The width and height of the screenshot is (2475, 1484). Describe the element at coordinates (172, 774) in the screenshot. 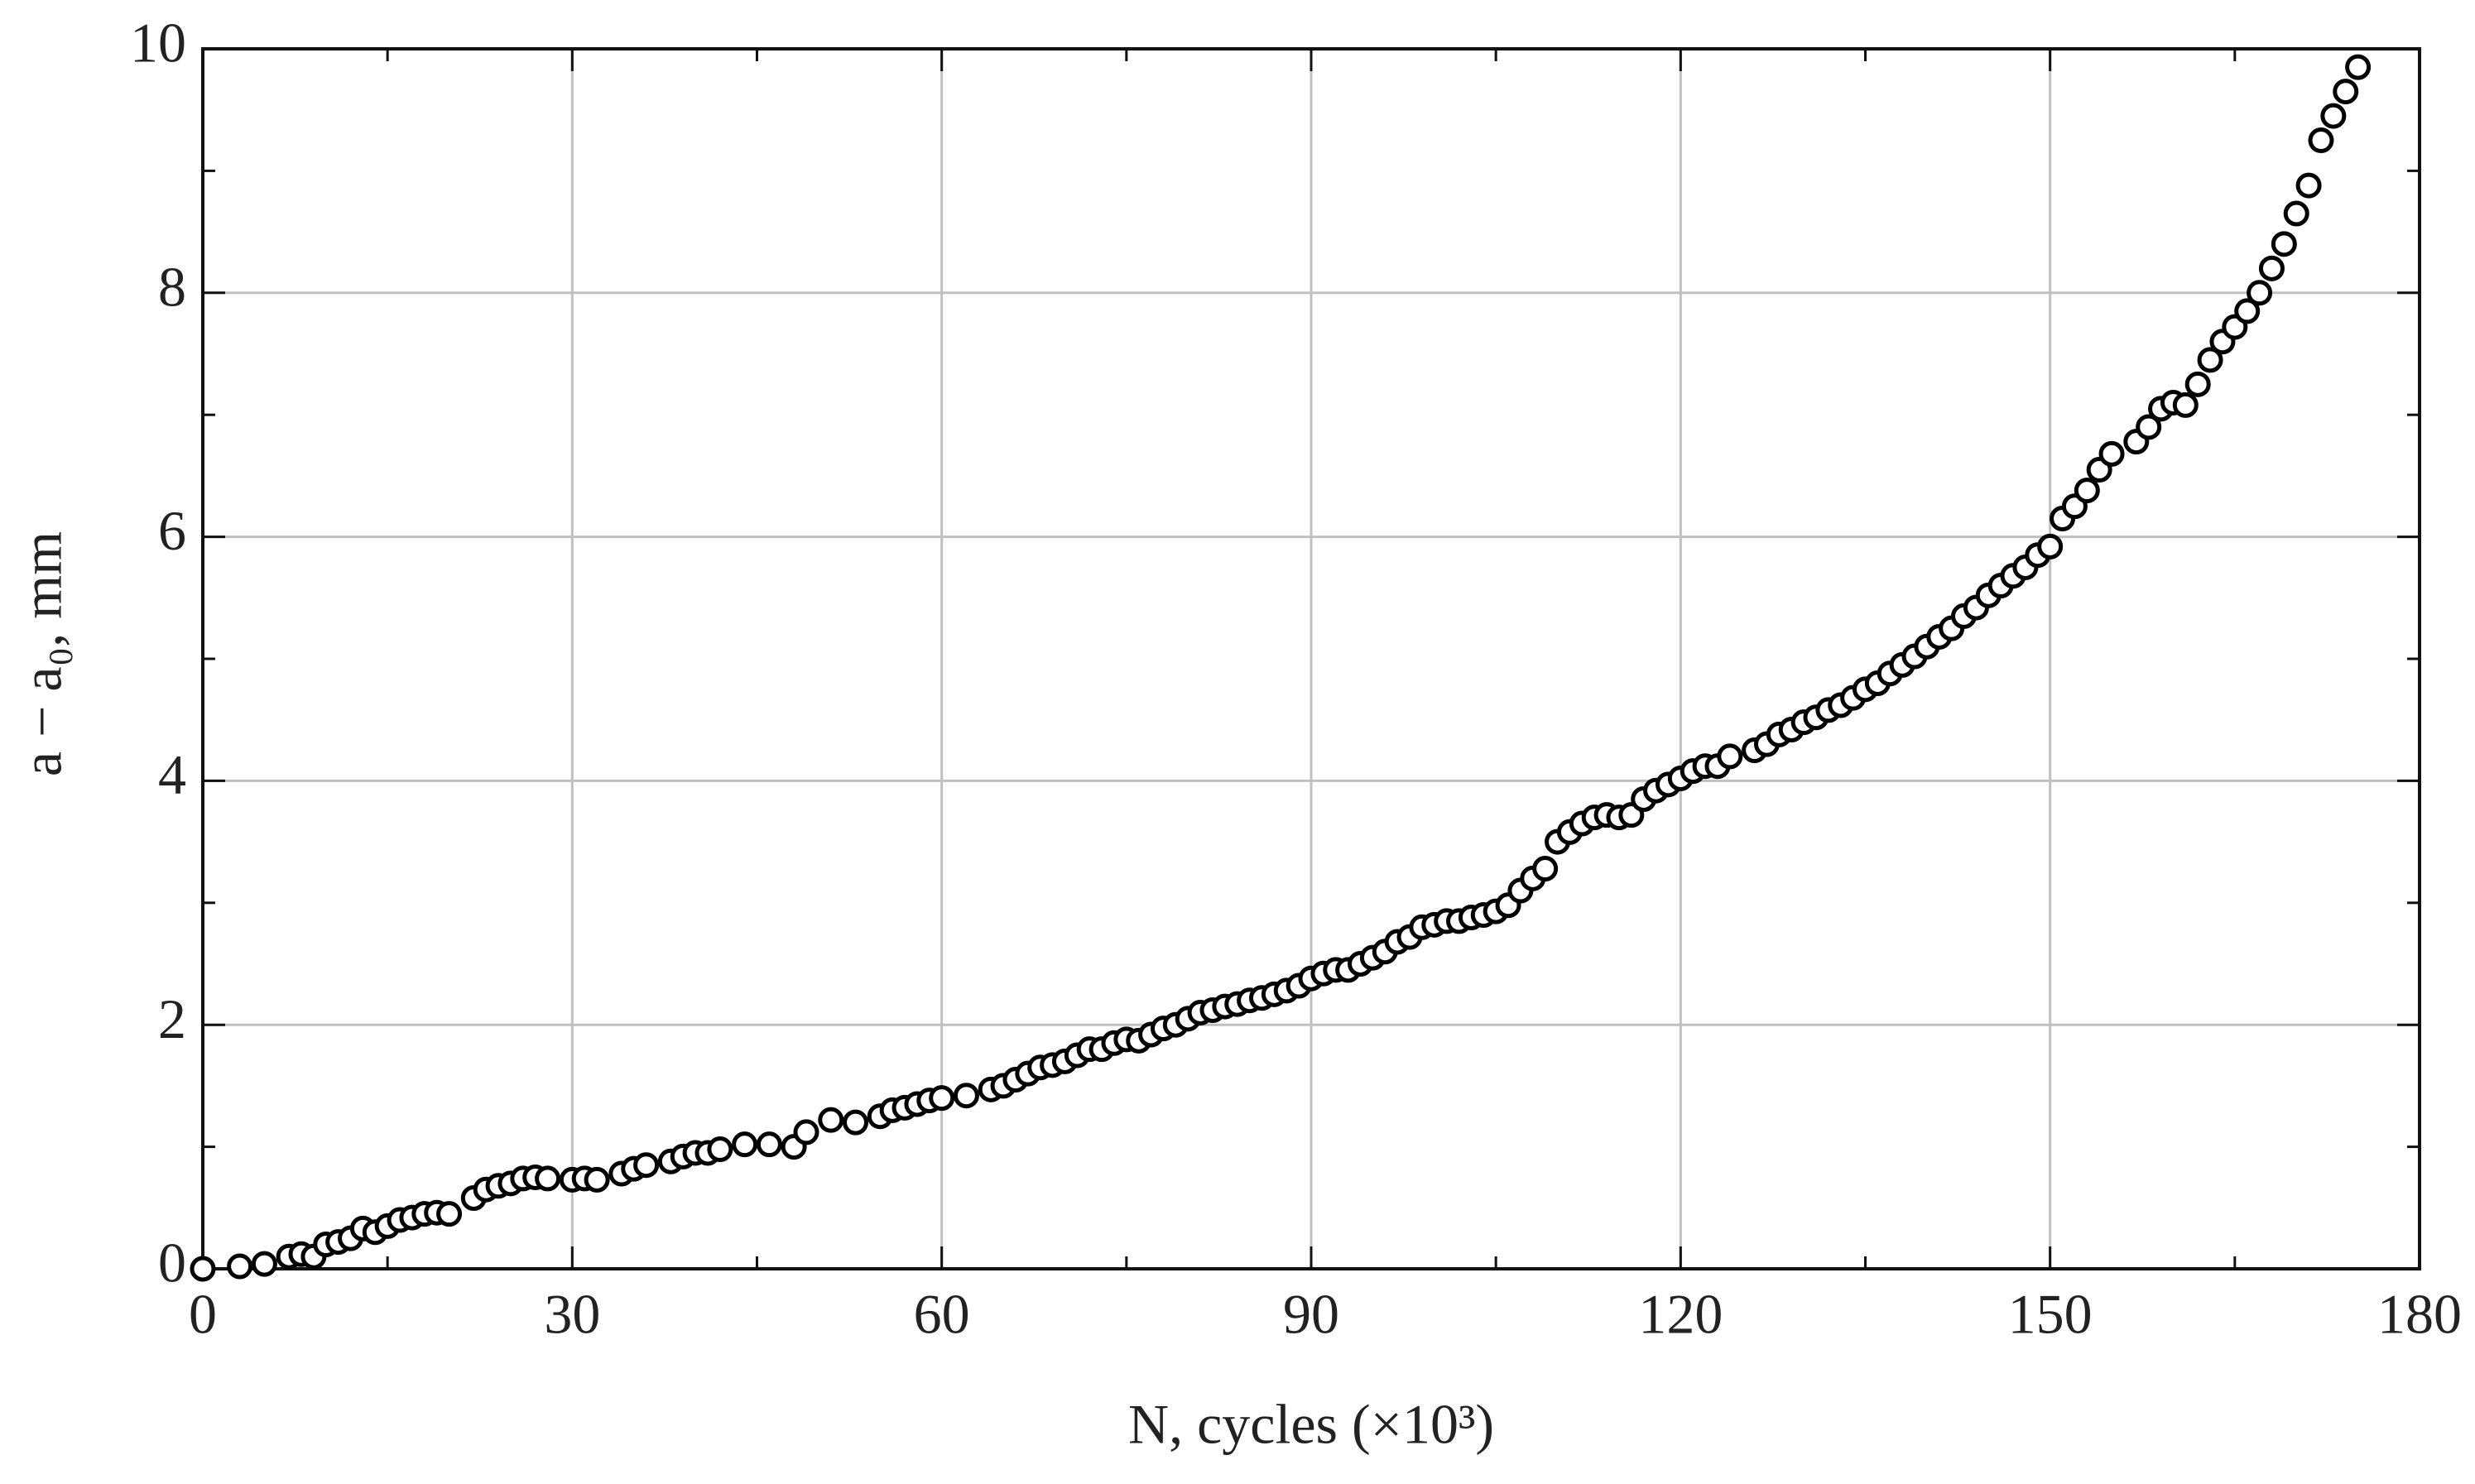

I see `y-tick-label: 4` at that location.